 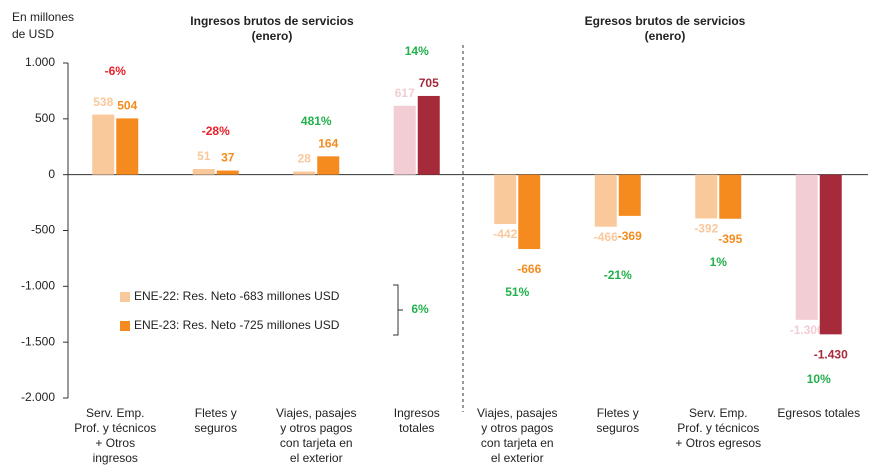 What do you see at coordinates (328, 144) in the screenshot?
I see `value-label: 164` at bounding box center [328, 144].